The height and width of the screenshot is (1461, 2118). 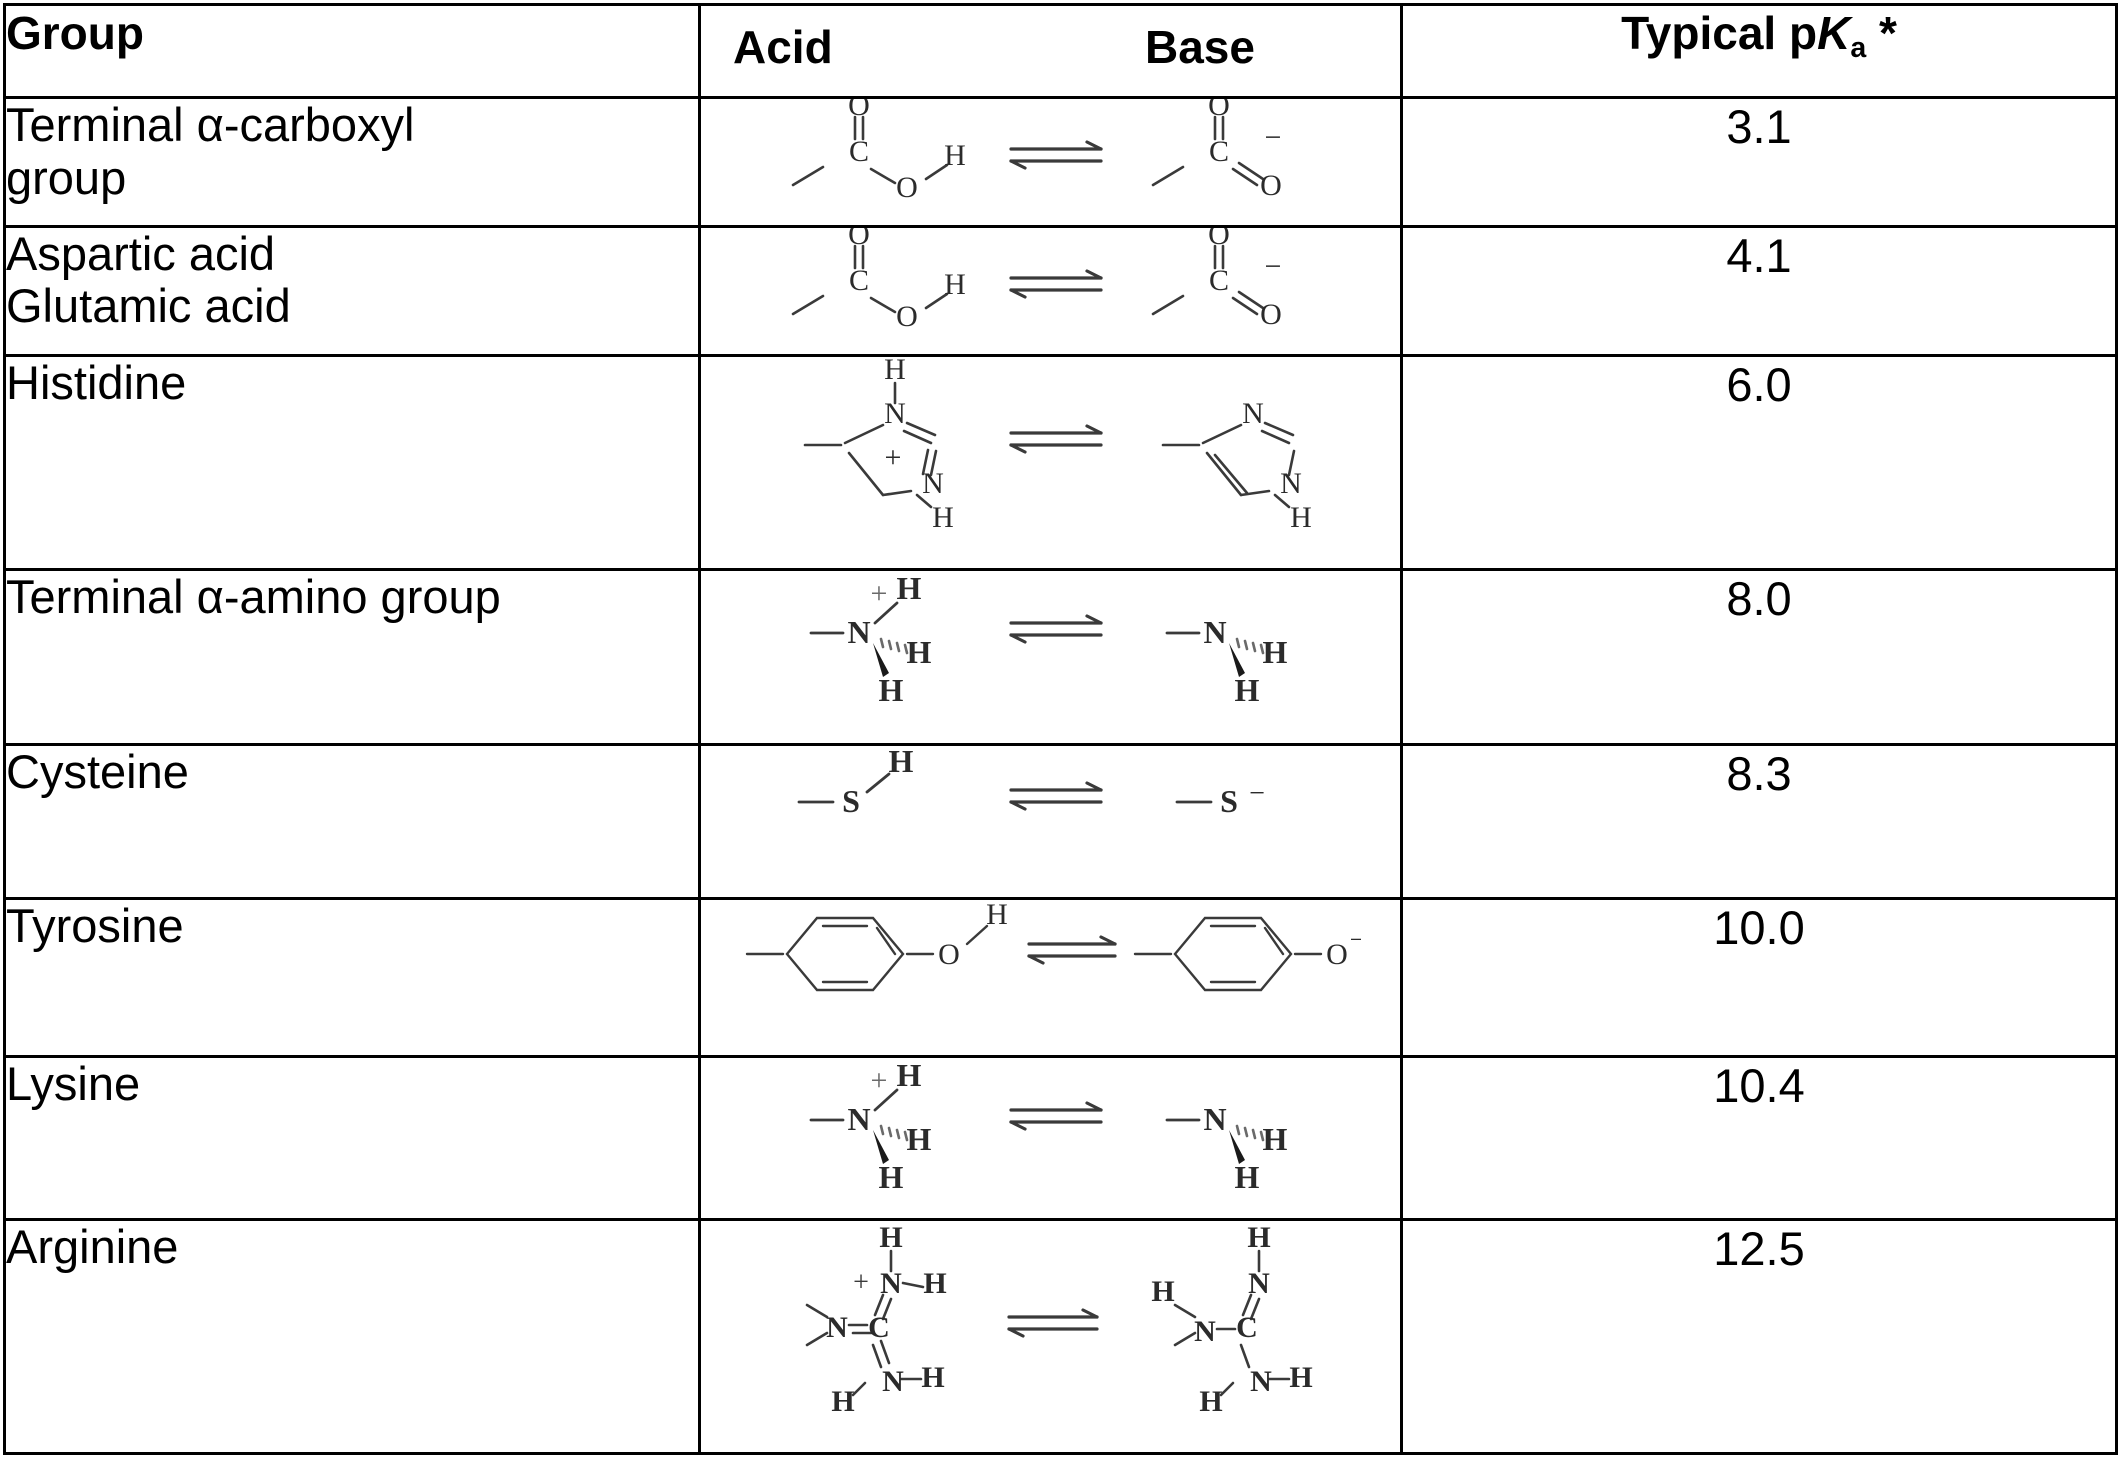 What do you see at coordinates (1058, 1319) in the screenshot?
I see `guanidinium-equilibrium-diagram: H N H N C N H H H N N C H N H H` at bounding box center [1058, 1319].